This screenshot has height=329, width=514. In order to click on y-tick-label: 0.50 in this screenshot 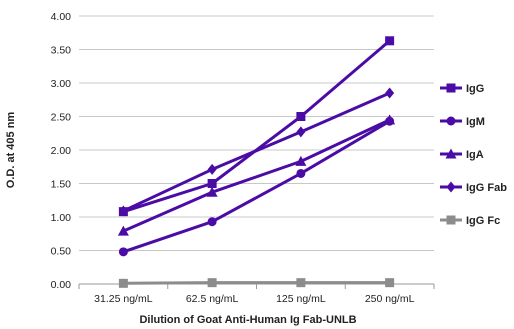, I will do `click(61, 252)`.